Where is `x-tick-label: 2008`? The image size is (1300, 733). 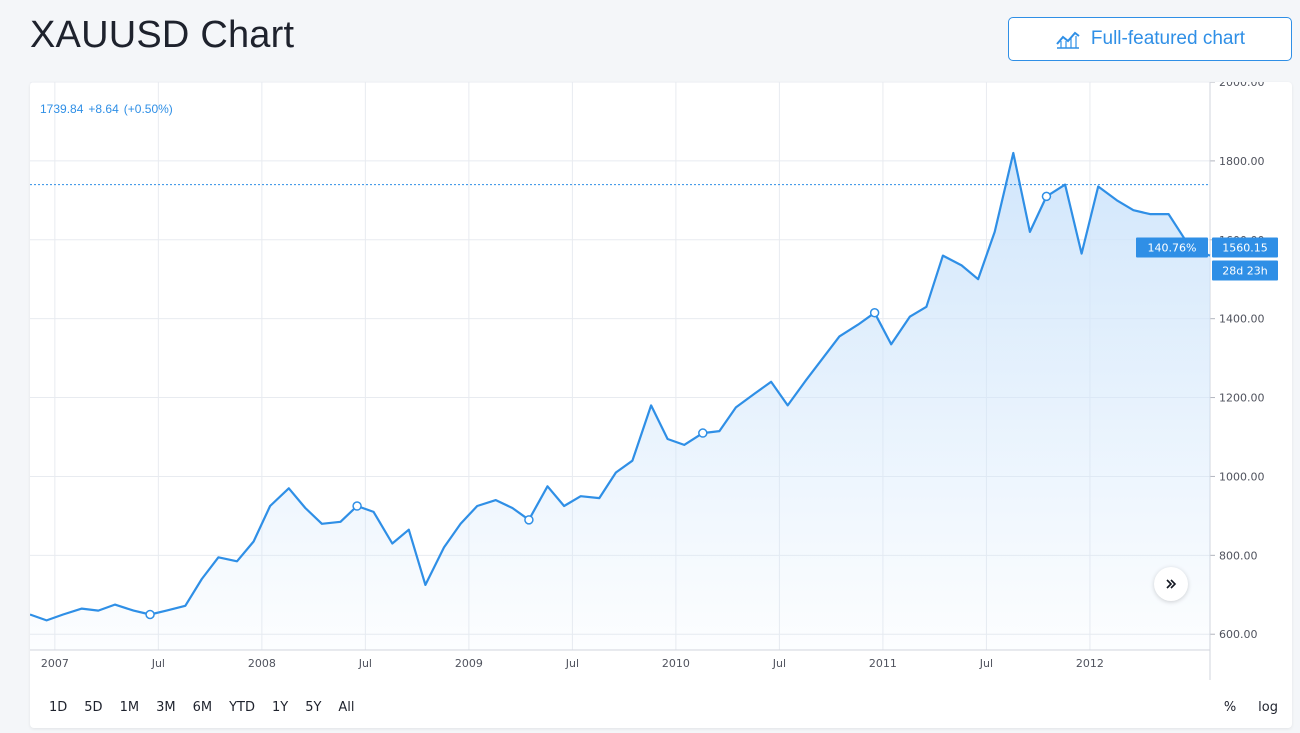 x-tick-label: 2008 is located at coordinates (262, 663).